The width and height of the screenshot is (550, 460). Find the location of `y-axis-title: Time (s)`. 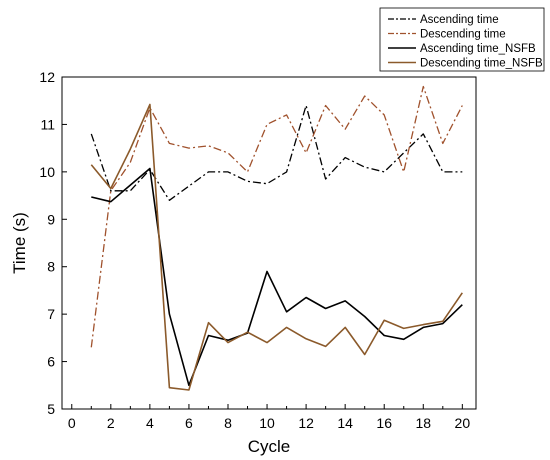

y-axis-title: Time (s) is located at coordinates (19, 243).